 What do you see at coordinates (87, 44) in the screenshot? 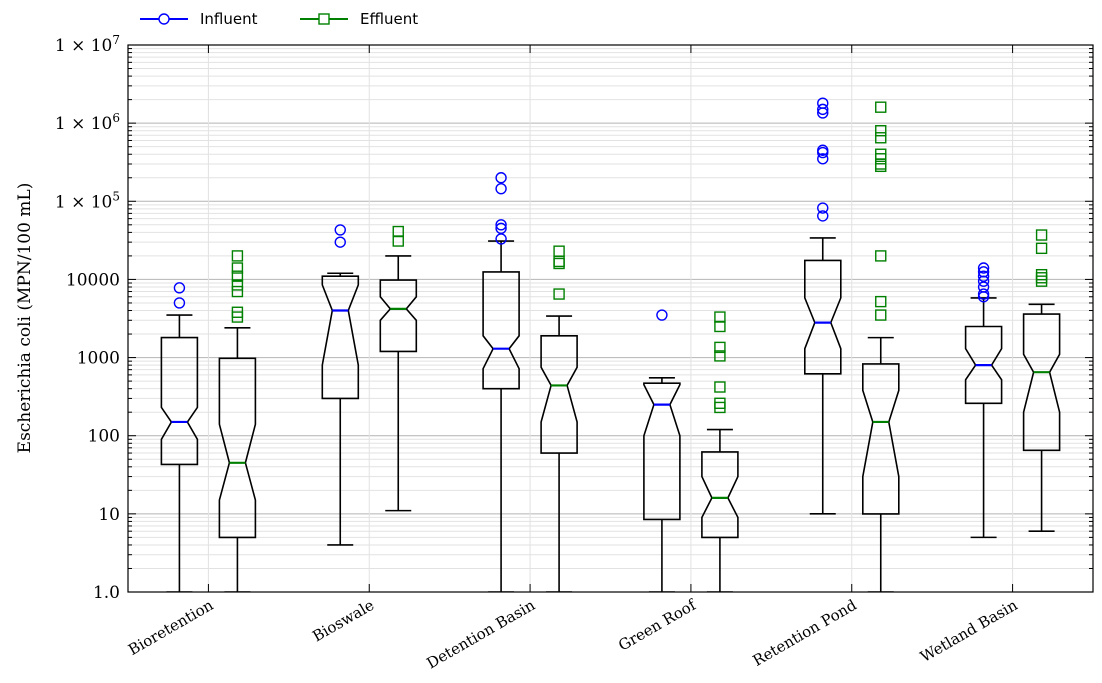
I see `y-tick-label: 1 × 10⁷` at bounding box center [87, 44].